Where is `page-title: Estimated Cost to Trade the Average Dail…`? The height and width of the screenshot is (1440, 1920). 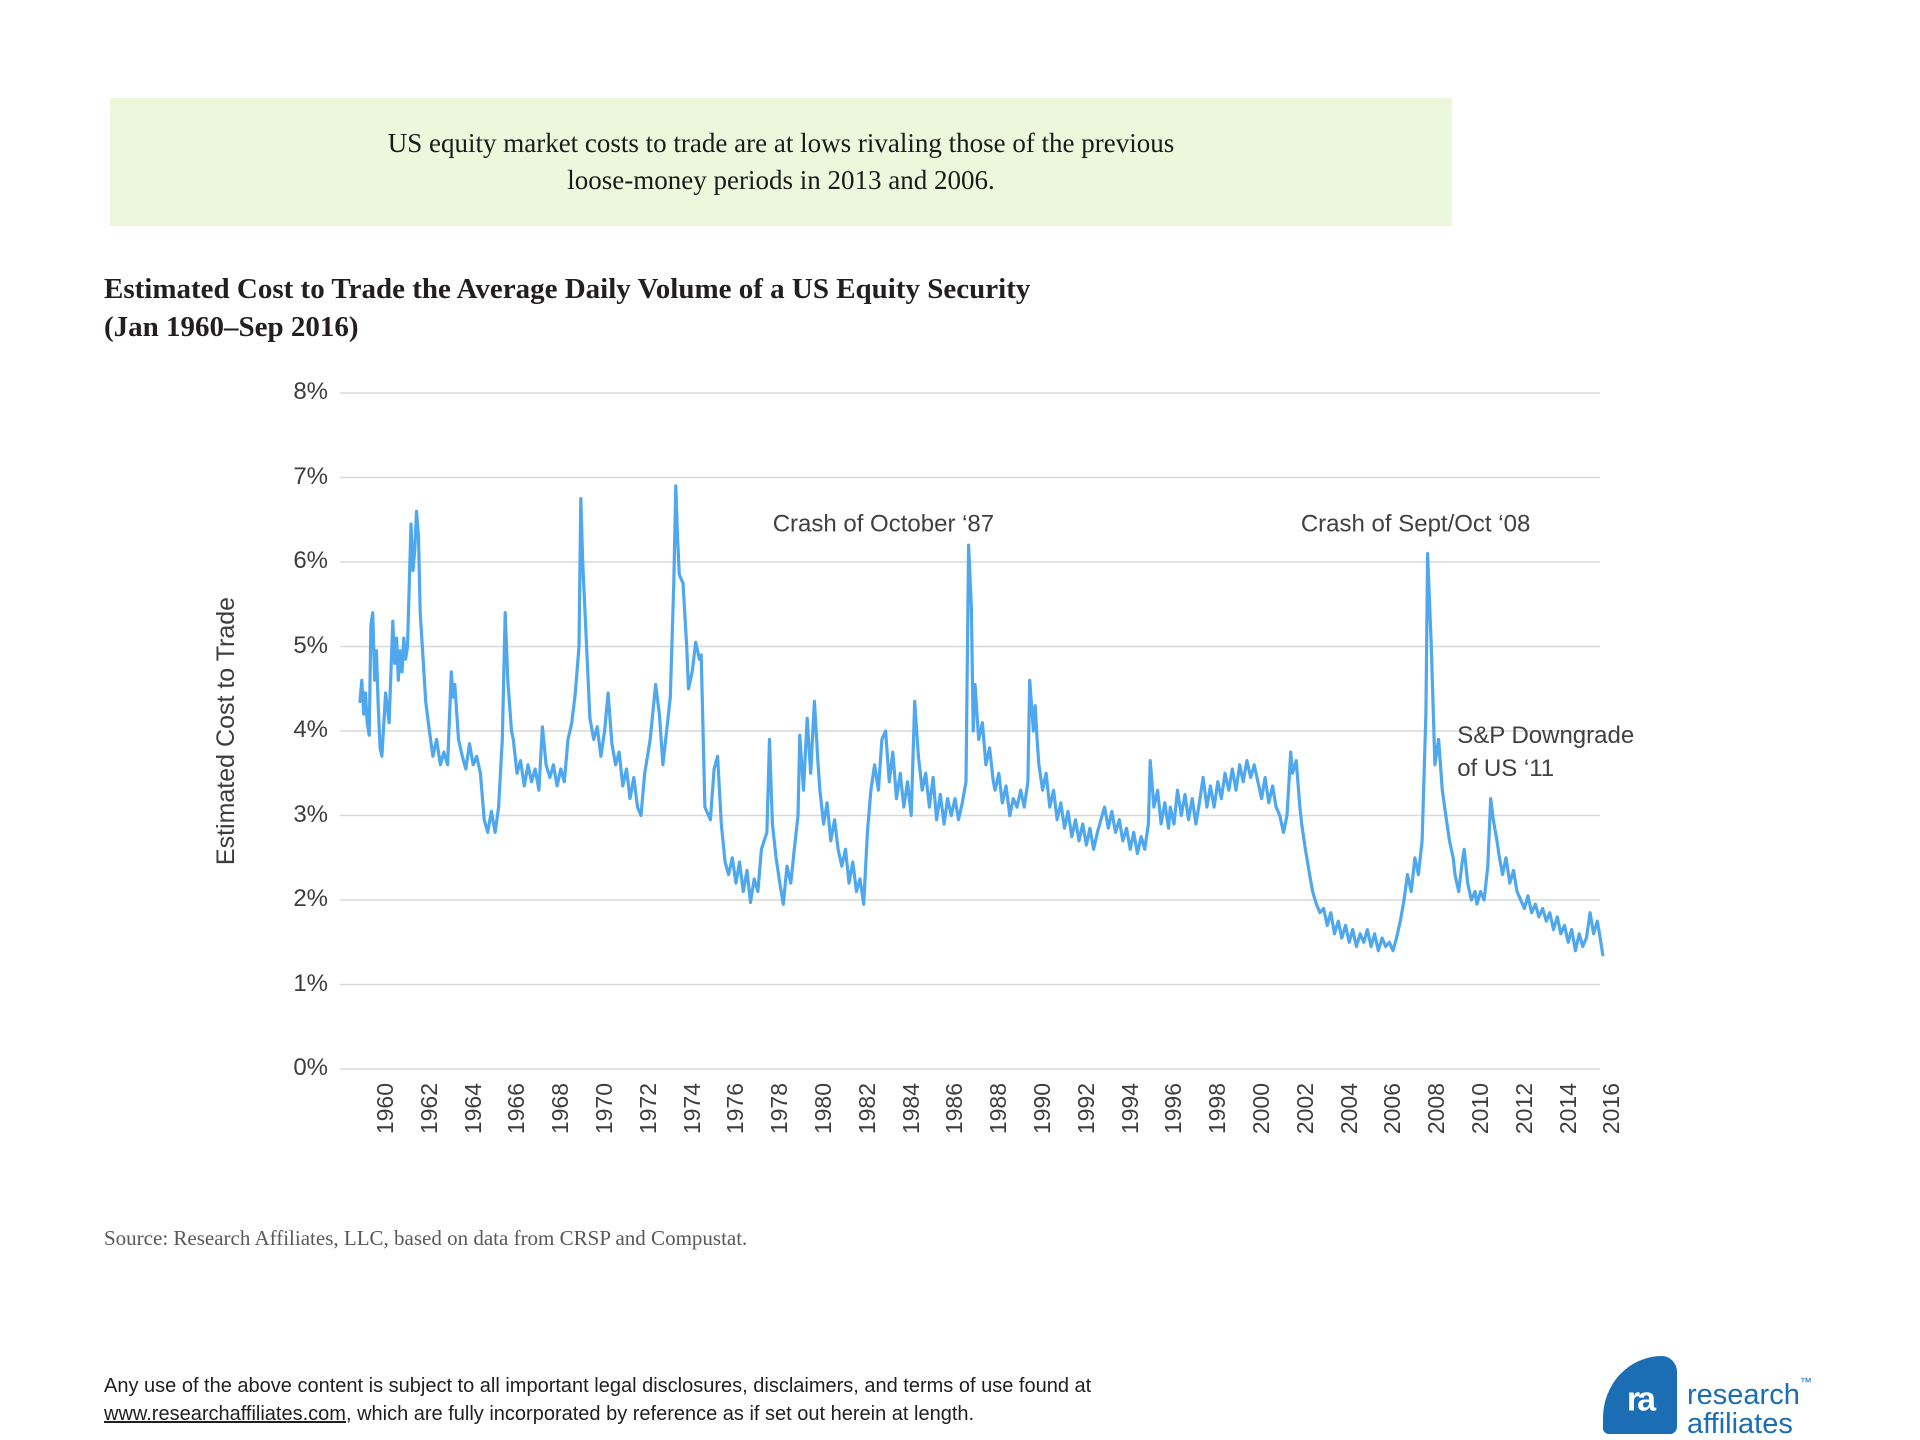
page-title: Estimated Cost to Trade the Average Dail… is located at coordinates (567, 308).